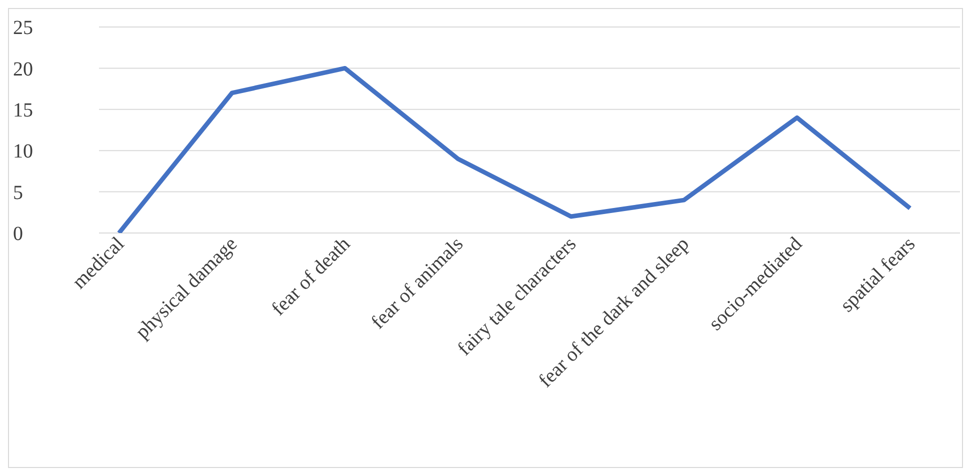 The image size is (965, 469). I want to click on y-tick-label: 5, so click(18, 193).